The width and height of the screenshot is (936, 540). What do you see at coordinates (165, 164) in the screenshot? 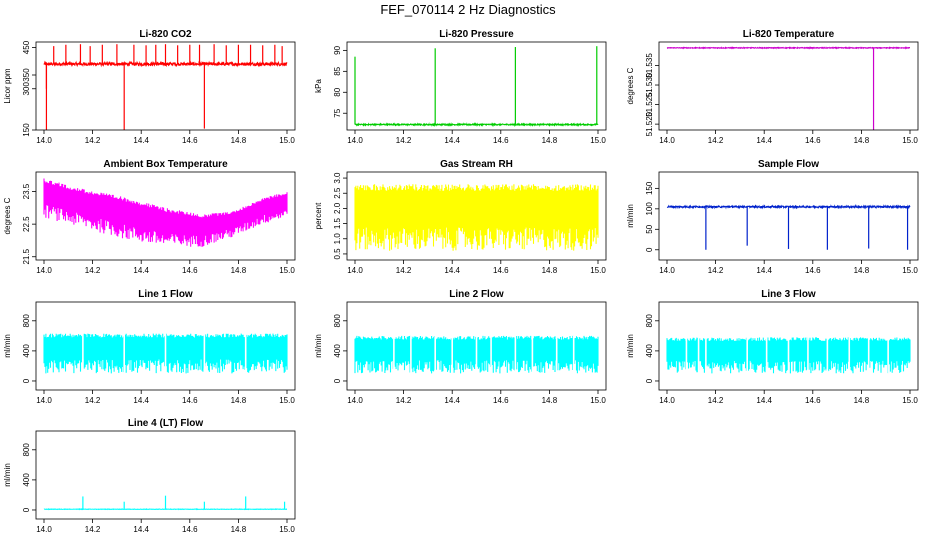
I see `panel-title: Ambient Box Temperature` at bounding box center [165, 164].